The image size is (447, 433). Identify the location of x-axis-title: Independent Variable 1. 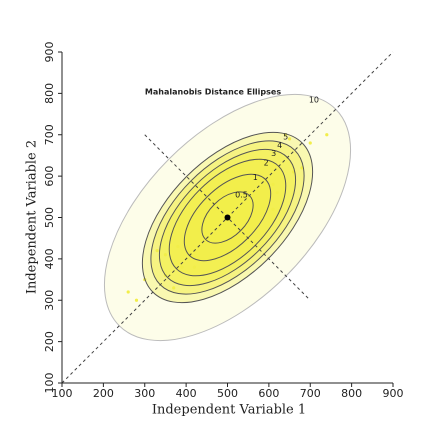
(229, 410).